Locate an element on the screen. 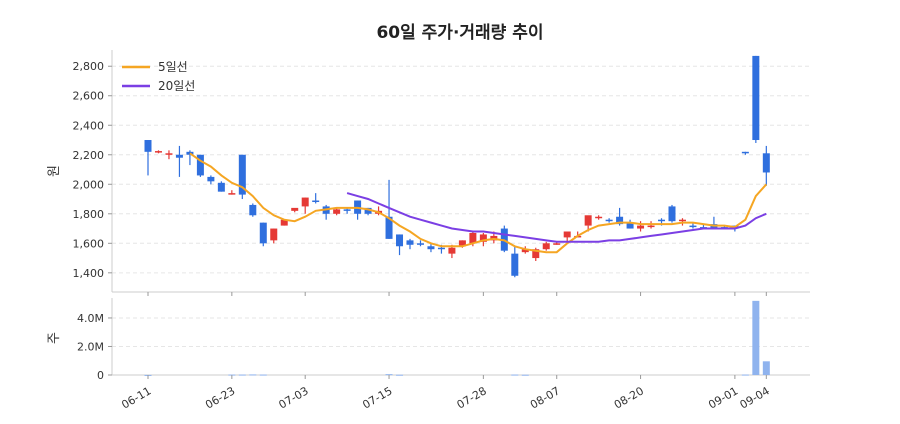 The image size is (900, 424). x-tick-label: 07-03 is located at coordinates (294, 397).